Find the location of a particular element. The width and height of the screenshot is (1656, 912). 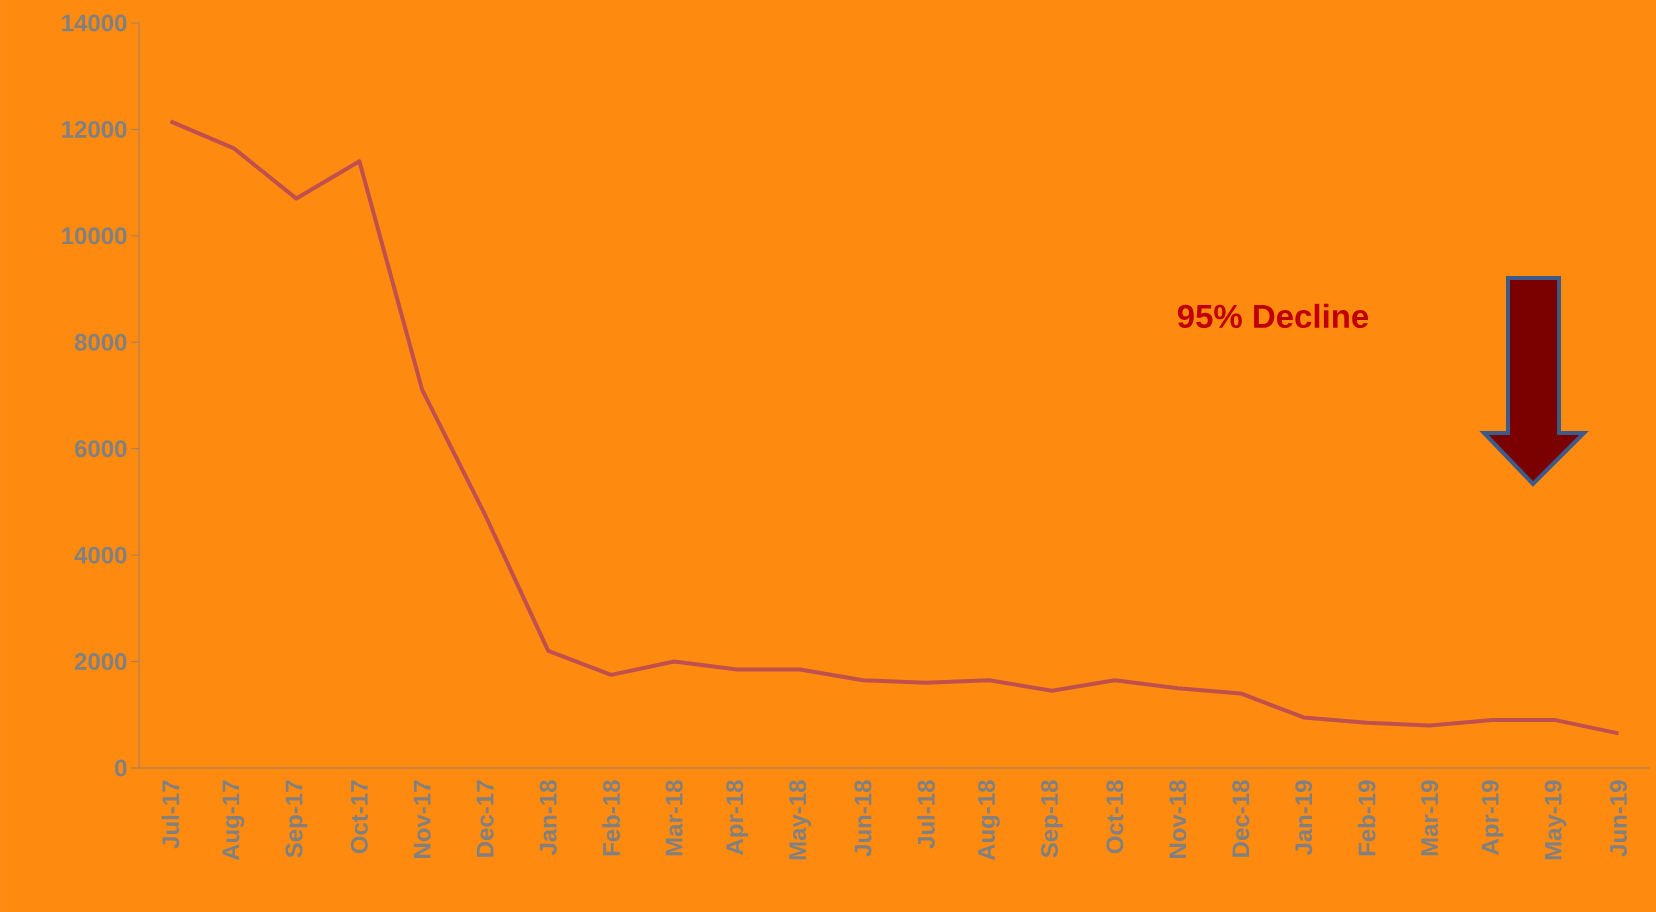

x-tick-label: Nov-18 is located at coordinates (1178, 819).